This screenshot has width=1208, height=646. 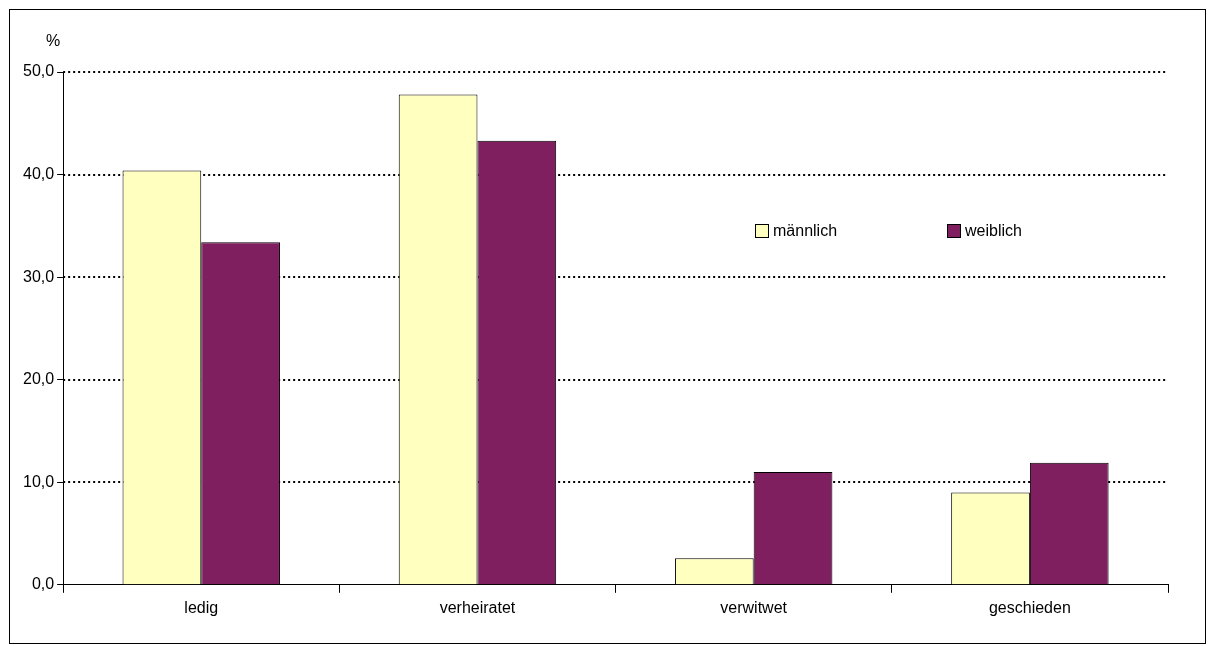 What do you see at coordinates (1029, 607) in the screenshot?
I see `x-tick-label: geschieden` at bounding box center [1029, 607].